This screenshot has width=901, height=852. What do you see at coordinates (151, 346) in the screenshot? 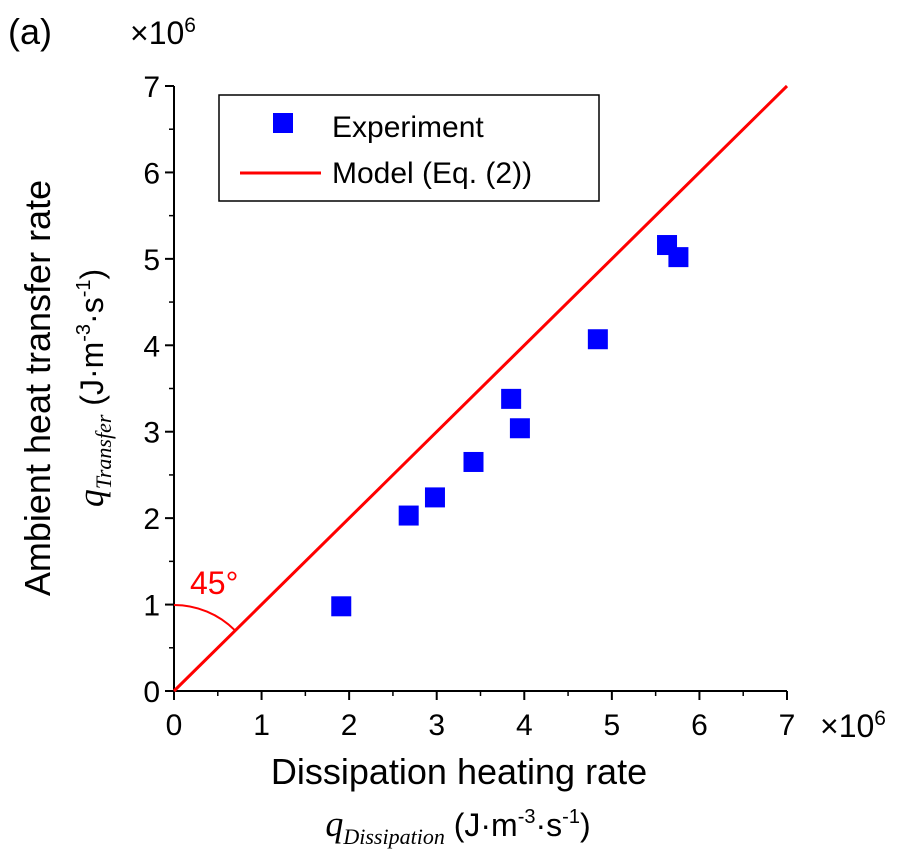
I see `y-tick-label: 4` at bounding box center [151, 346].